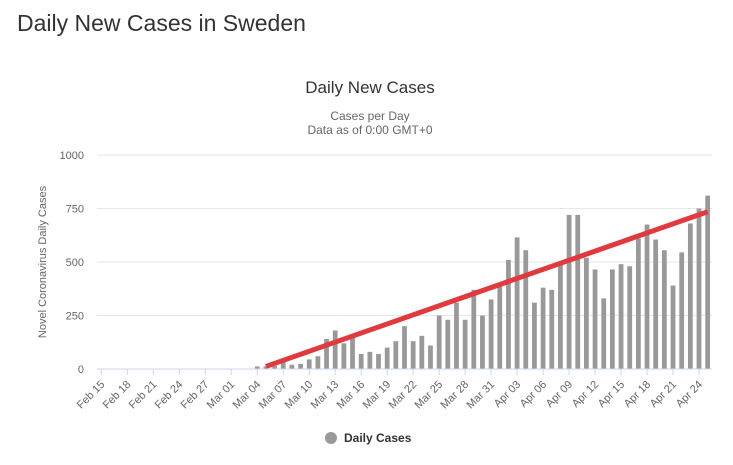 This screenshot has width=733, height=465. What do you see at coordinates (117, 395) in the screenshot?
I see `x-tick-label: Feb 18` at bounding box center [117, 395].